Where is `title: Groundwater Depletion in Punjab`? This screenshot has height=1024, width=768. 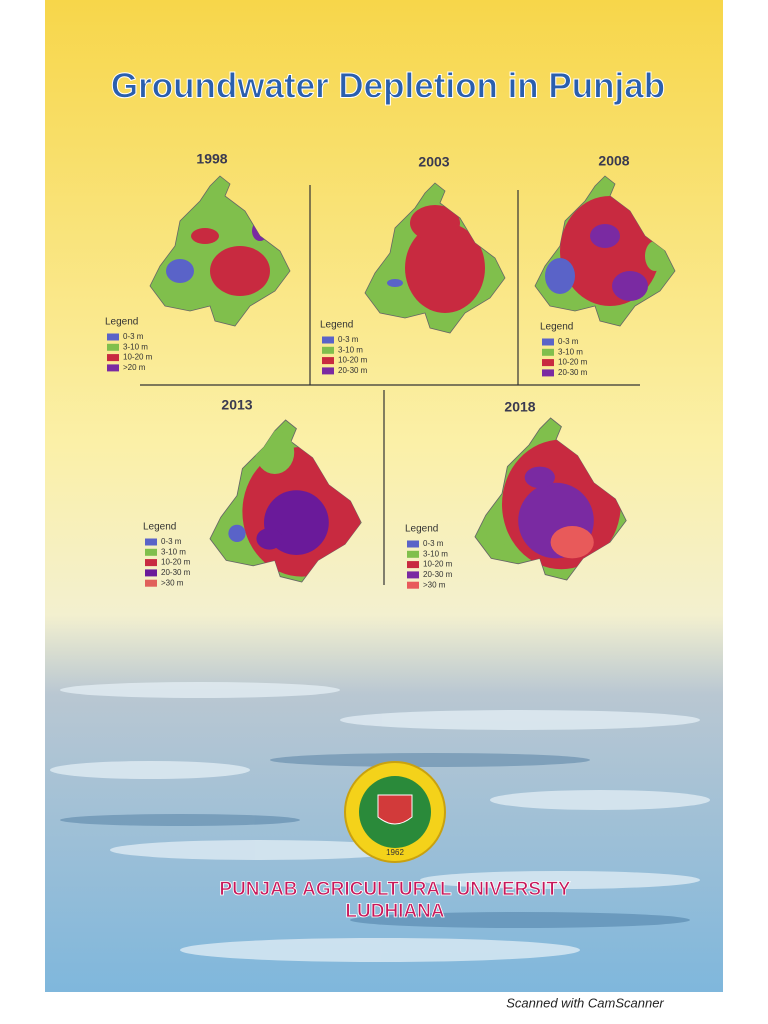 title: Groundwater Depletion in Punjab is located at coordinates (388, 85).